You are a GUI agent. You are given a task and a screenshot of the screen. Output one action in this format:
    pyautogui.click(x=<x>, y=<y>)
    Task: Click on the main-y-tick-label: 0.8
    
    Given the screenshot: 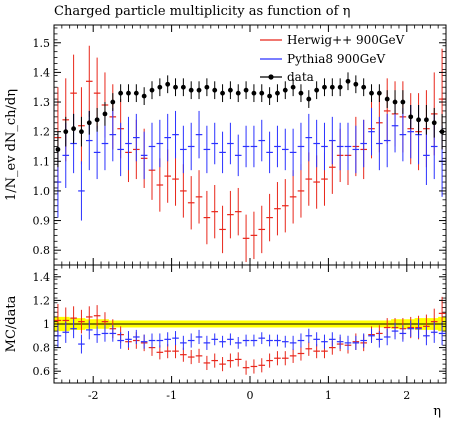 What is the action you would take?
    pyautogui.click(x=42, y=250)
    